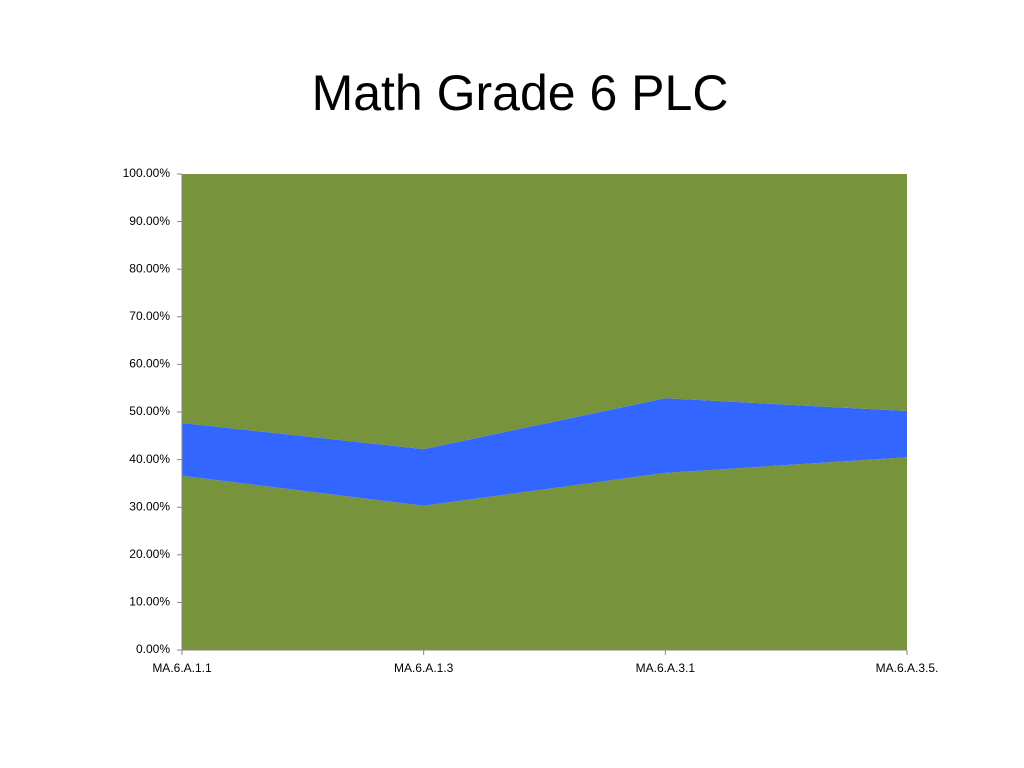 The height and width of the screenshot is (768, 1024). What do you see at coordinates (149, 411) in the screenshot?
I see `y-tick-label: 50.00%` at bounding box center [149, 411].